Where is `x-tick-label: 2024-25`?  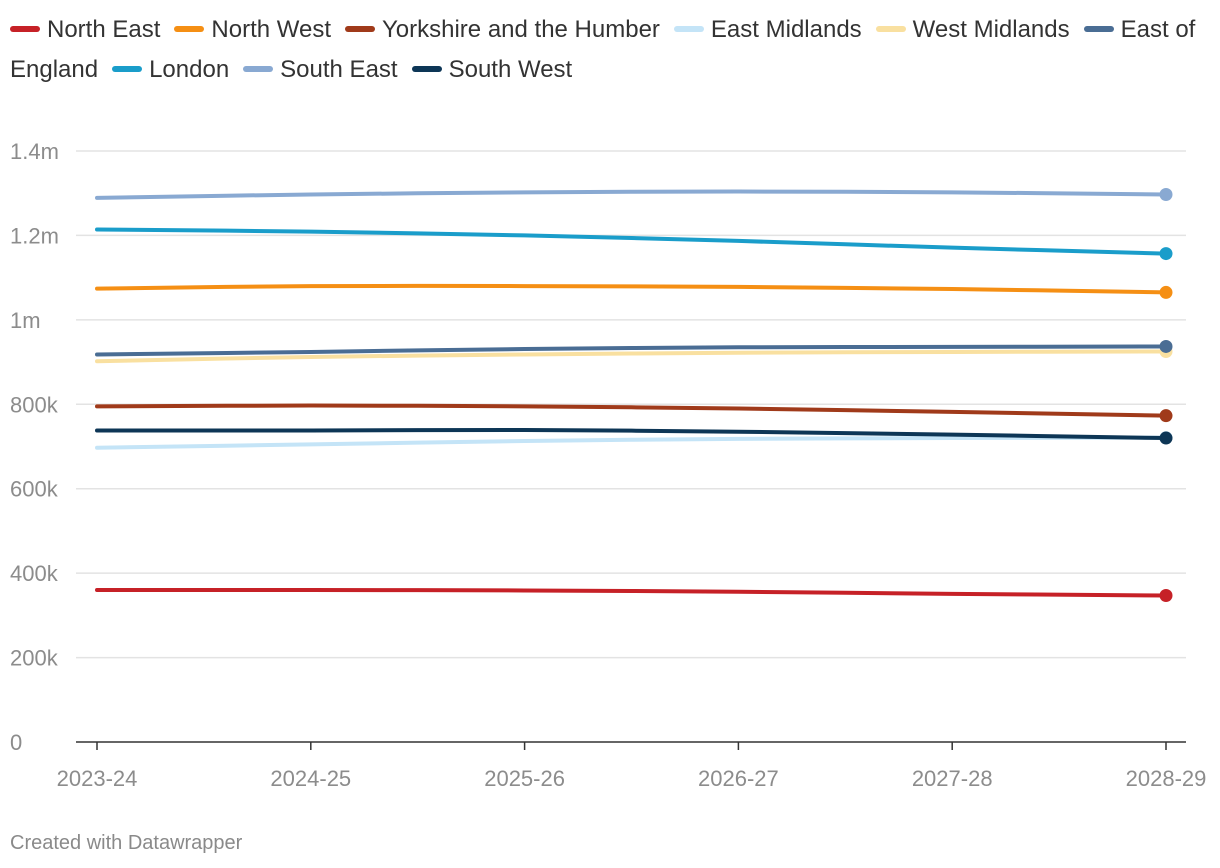 x-tick-label: 2024-25 is located at coordinates (310, 778).